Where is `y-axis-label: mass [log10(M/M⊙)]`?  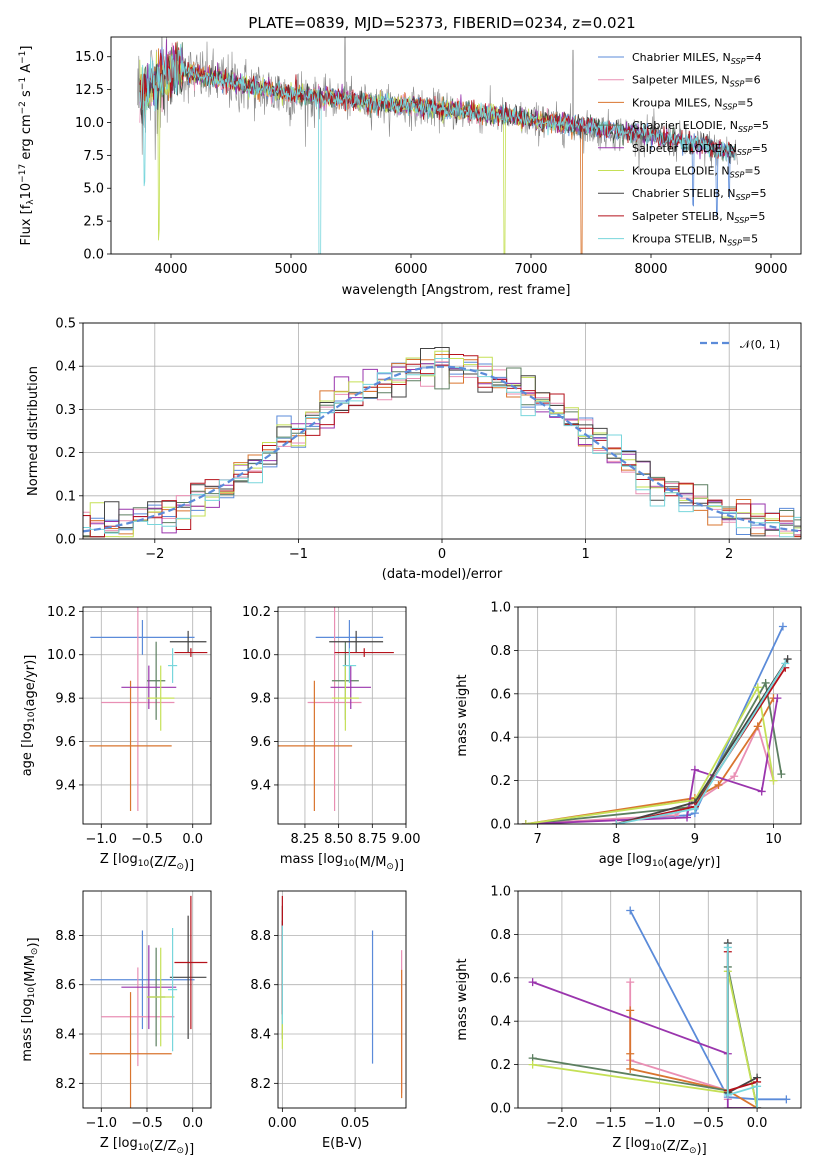
y-axis-label: mass [log10(M/M⊙)] is located at coordinates (30, 999).